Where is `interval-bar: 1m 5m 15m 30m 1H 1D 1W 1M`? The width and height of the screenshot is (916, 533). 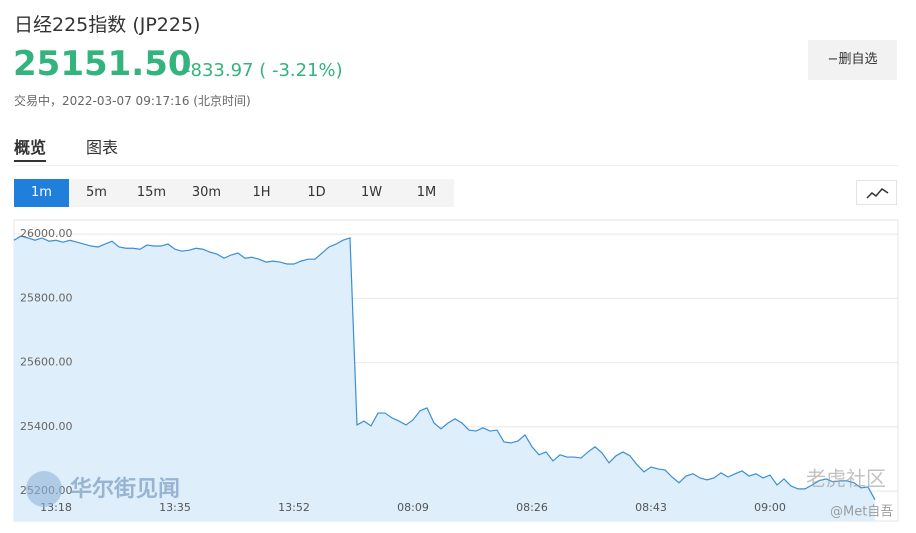 interval-bar: 1m 5m 15m 30m 1H 1D 1W 1M is located at coordinates (234, 193).